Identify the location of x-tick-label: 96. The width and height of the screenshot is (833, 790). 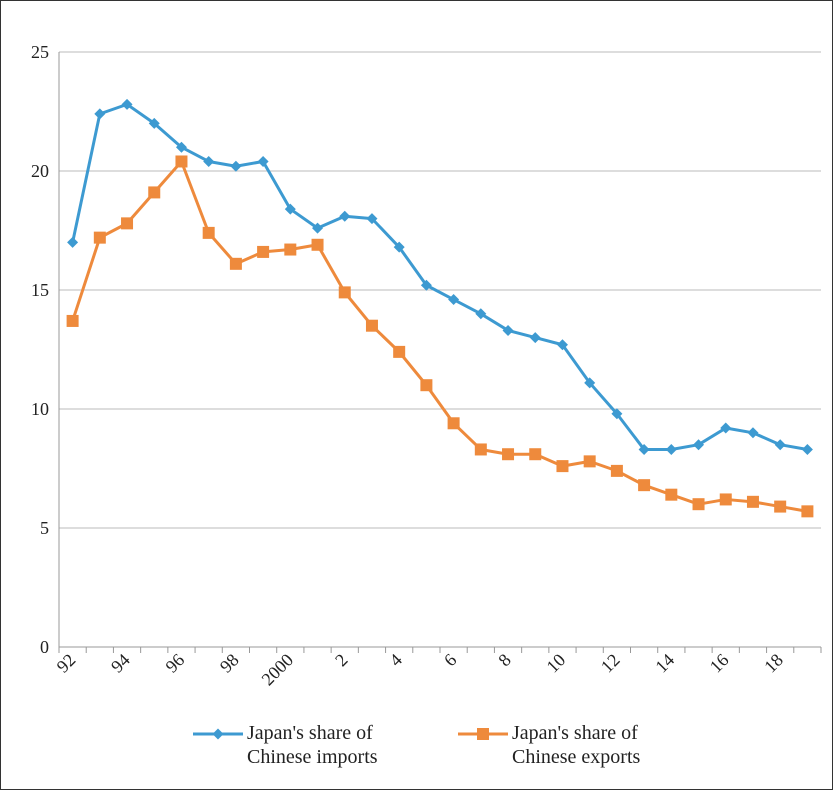
(174, 663).